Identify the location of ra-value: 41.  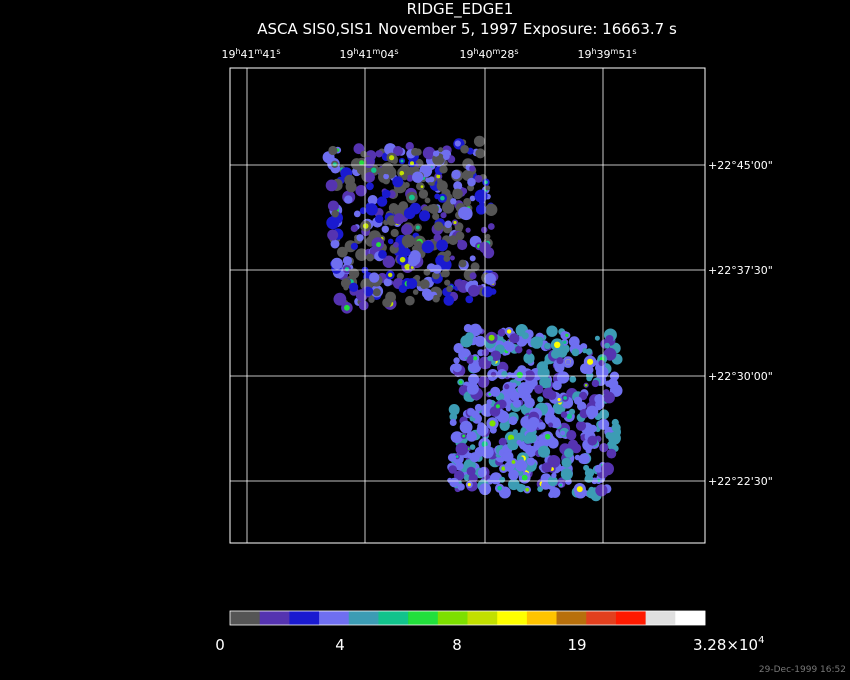
(366, 54).